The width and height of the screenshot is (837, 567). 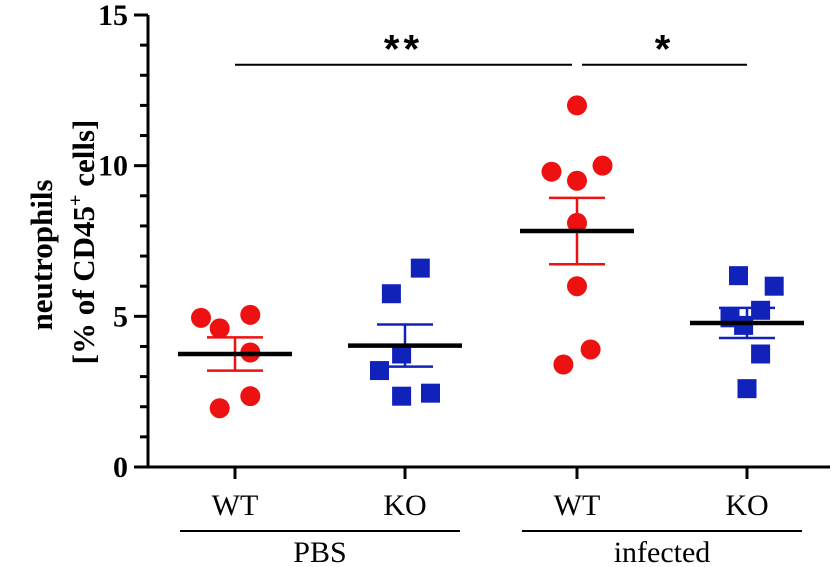 What do you see at coordinates (120, 316) in the screenshot?
I see `y-tick-label: 5` at bounding box center [120, 316].